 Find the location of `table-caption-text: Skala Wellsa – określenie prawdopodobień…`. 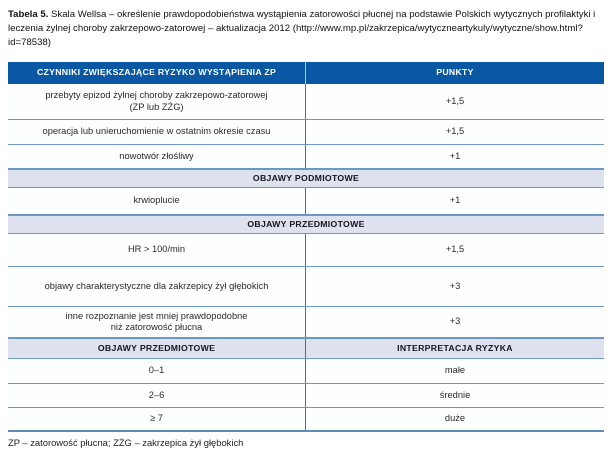

table-caption-text: Skala Wellsa – określenie prawdopodobień… is located at coordinates (302, 28).